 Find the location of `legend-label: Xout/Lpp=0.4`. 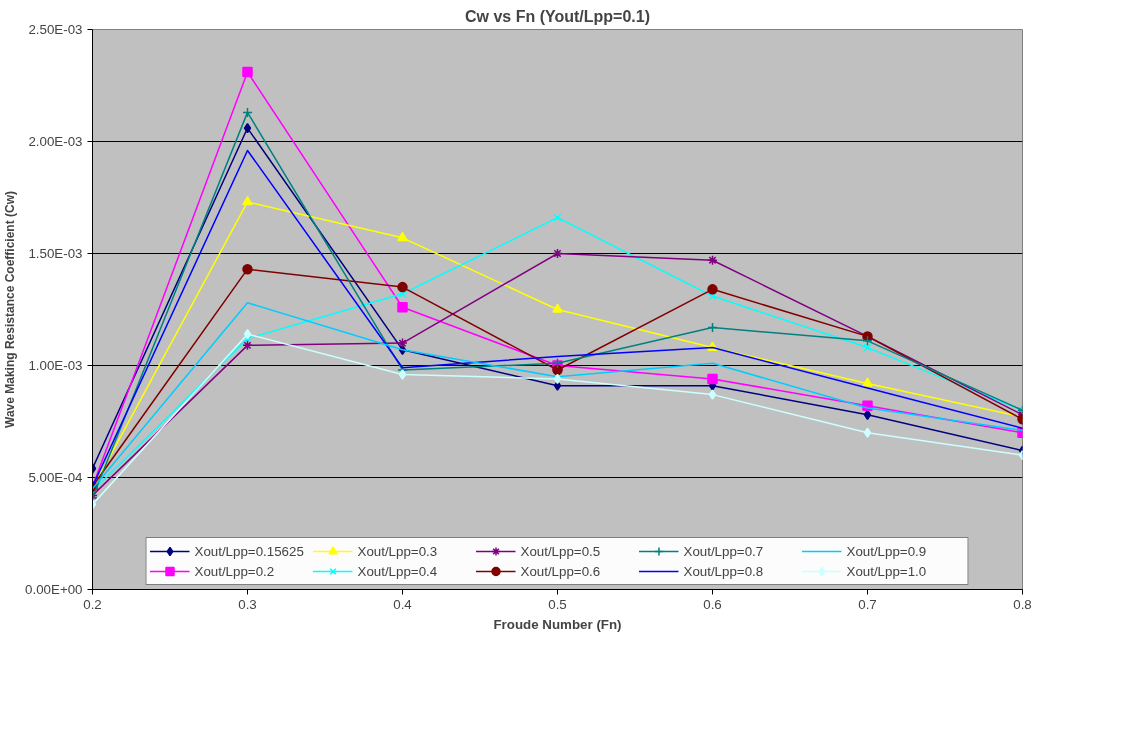

legend-label: Xout/Lpp=0.4 is located at coordinates (398, 571).